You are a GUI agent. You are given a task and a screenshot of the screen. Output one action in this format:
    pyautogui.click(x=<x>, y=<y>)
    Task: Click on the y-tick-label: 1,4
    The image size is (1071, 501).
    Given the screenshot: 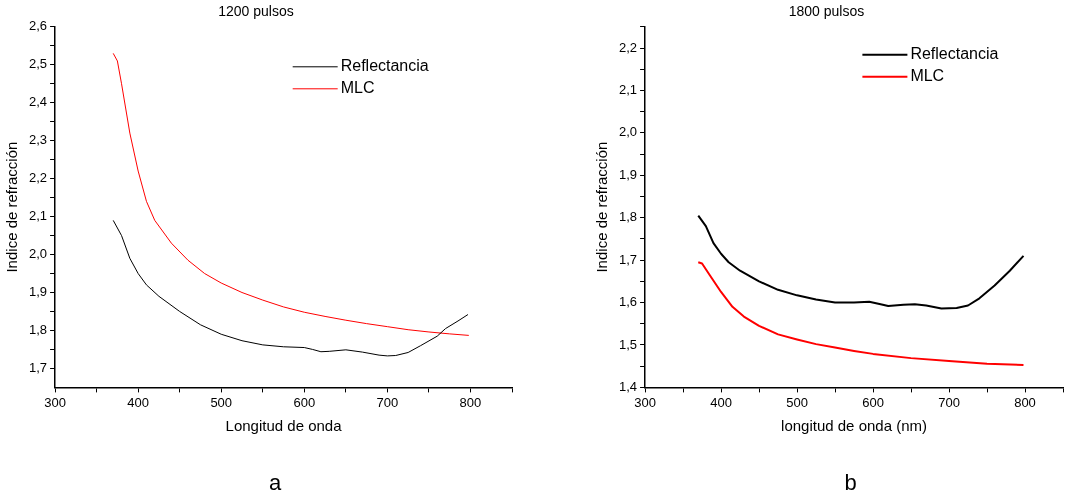 What is the action you would take?
    pyautogui.click(x=628, y=386)
    